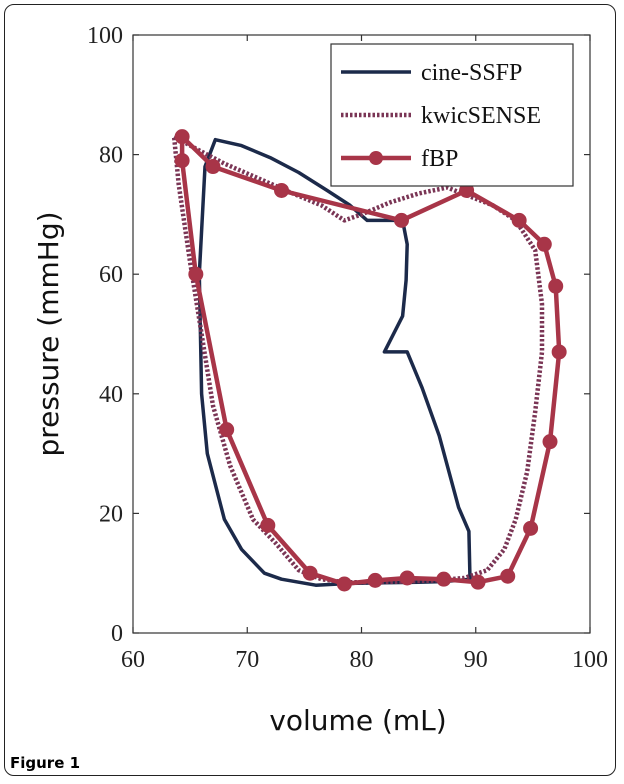 This screenshot has height=784, width=624. I want to click on legend-marker, so click(376, 158).